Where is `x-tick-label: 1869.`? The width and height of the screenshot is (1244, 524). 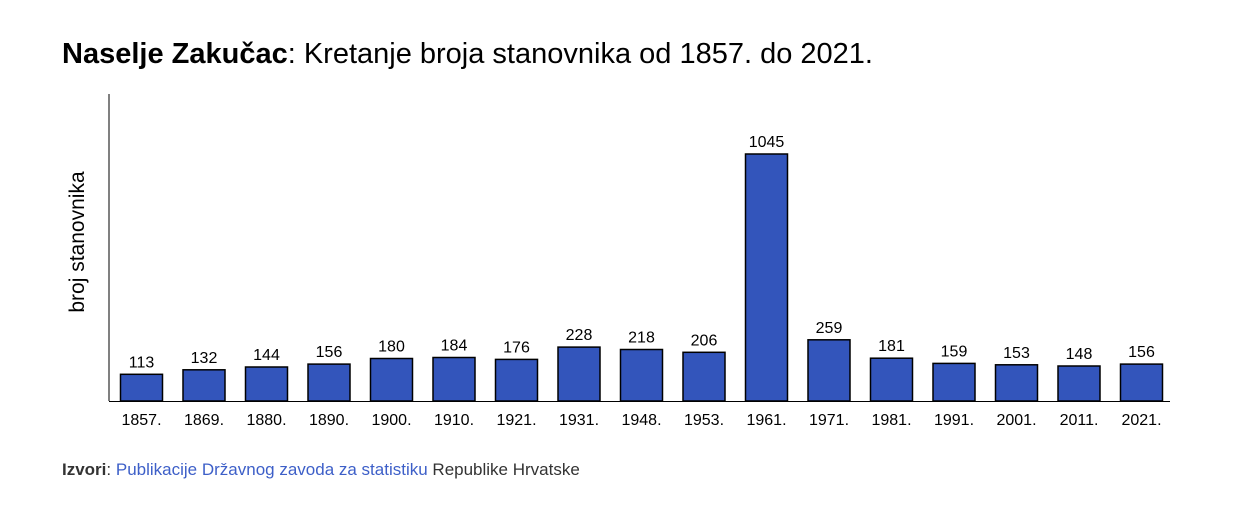 x-tick-label: 1869. is located at coordinates (204, 420).